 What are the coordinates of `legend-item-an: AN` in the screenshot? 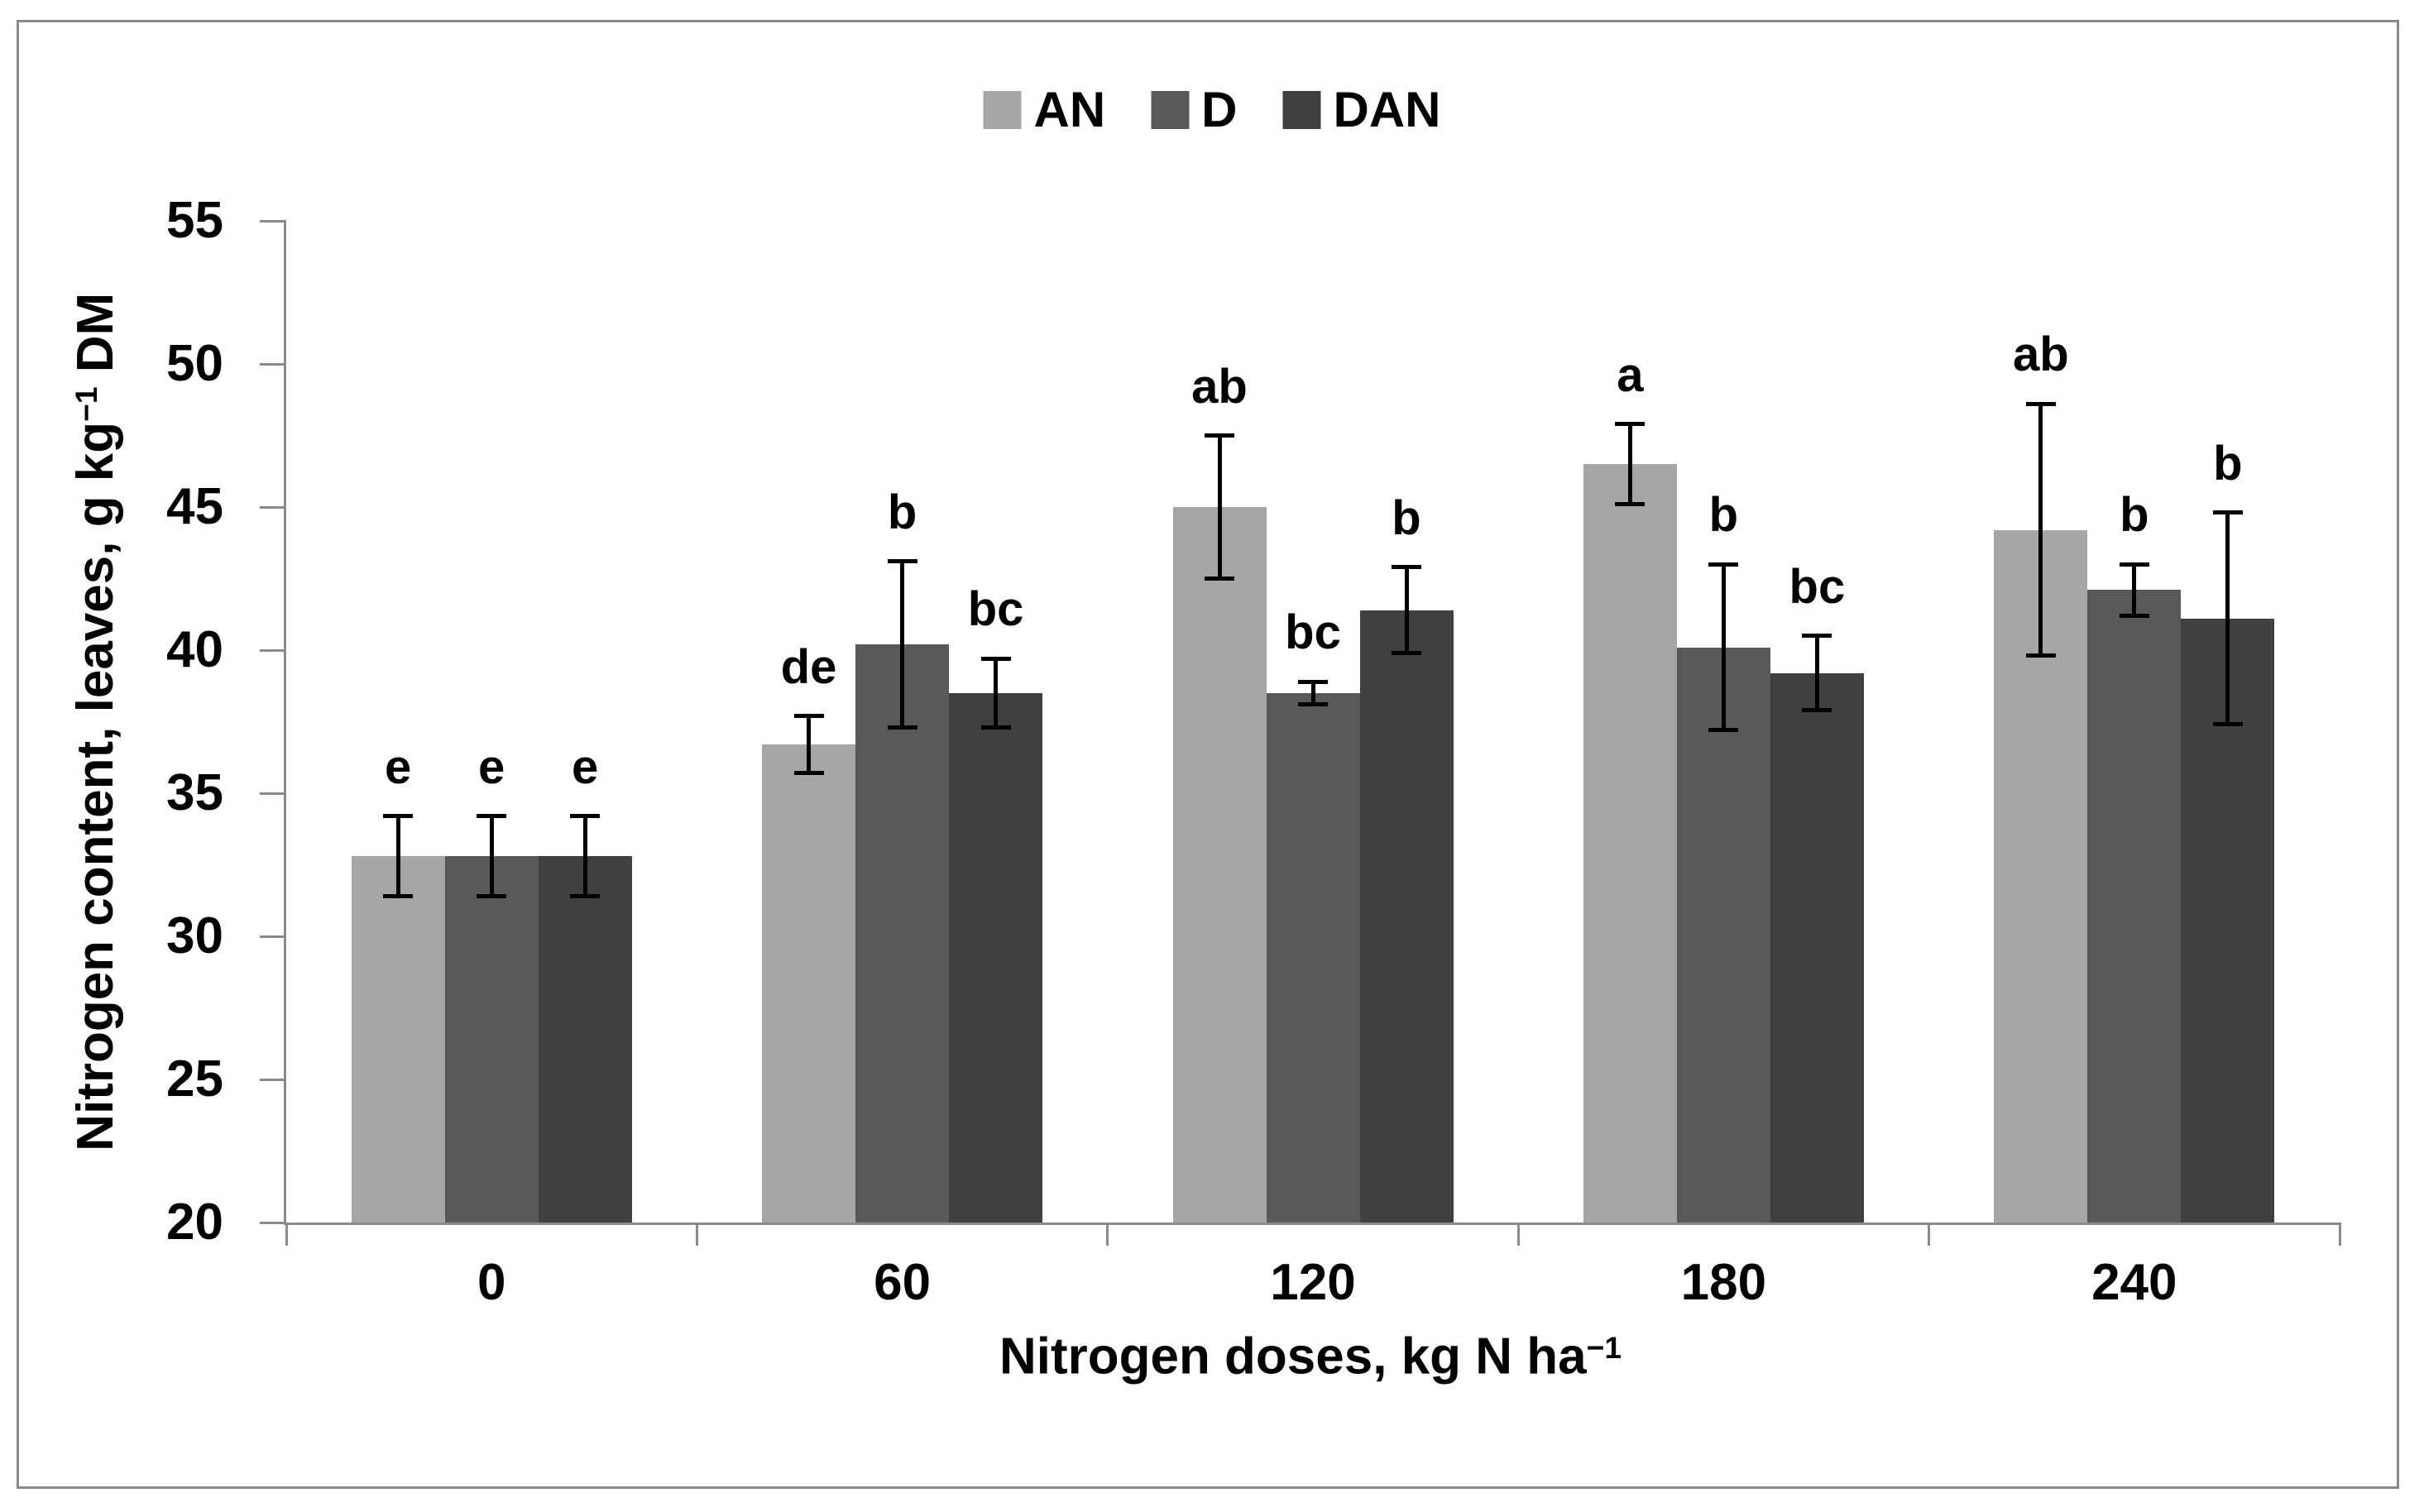 It's located at (1044, 110).